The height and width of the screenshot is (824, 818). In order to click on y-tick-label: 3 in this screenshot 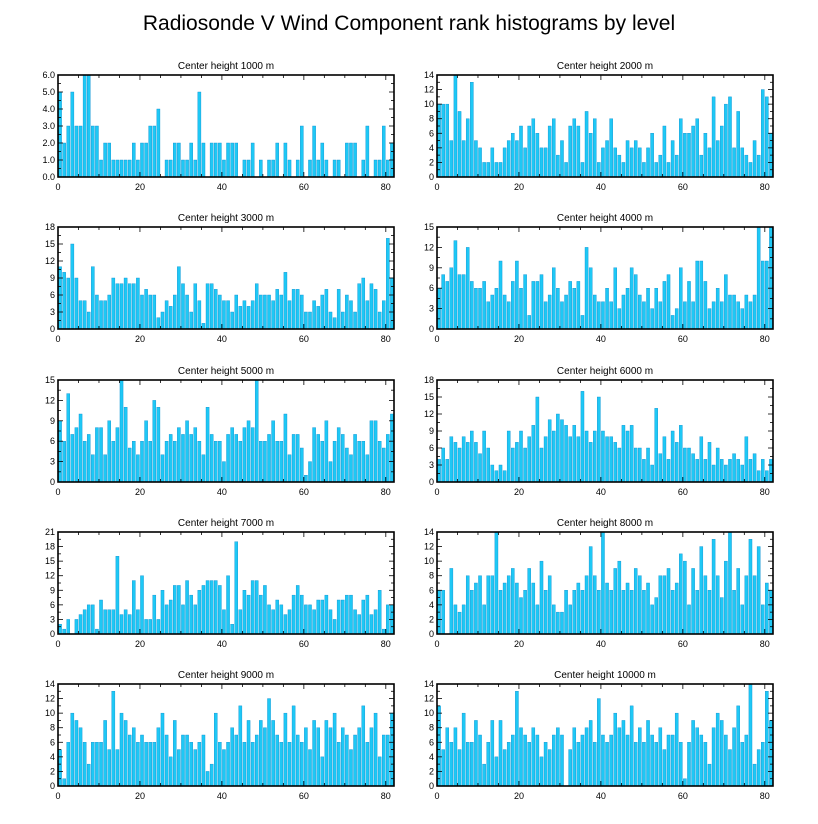, I will do `click(431, 465)`.